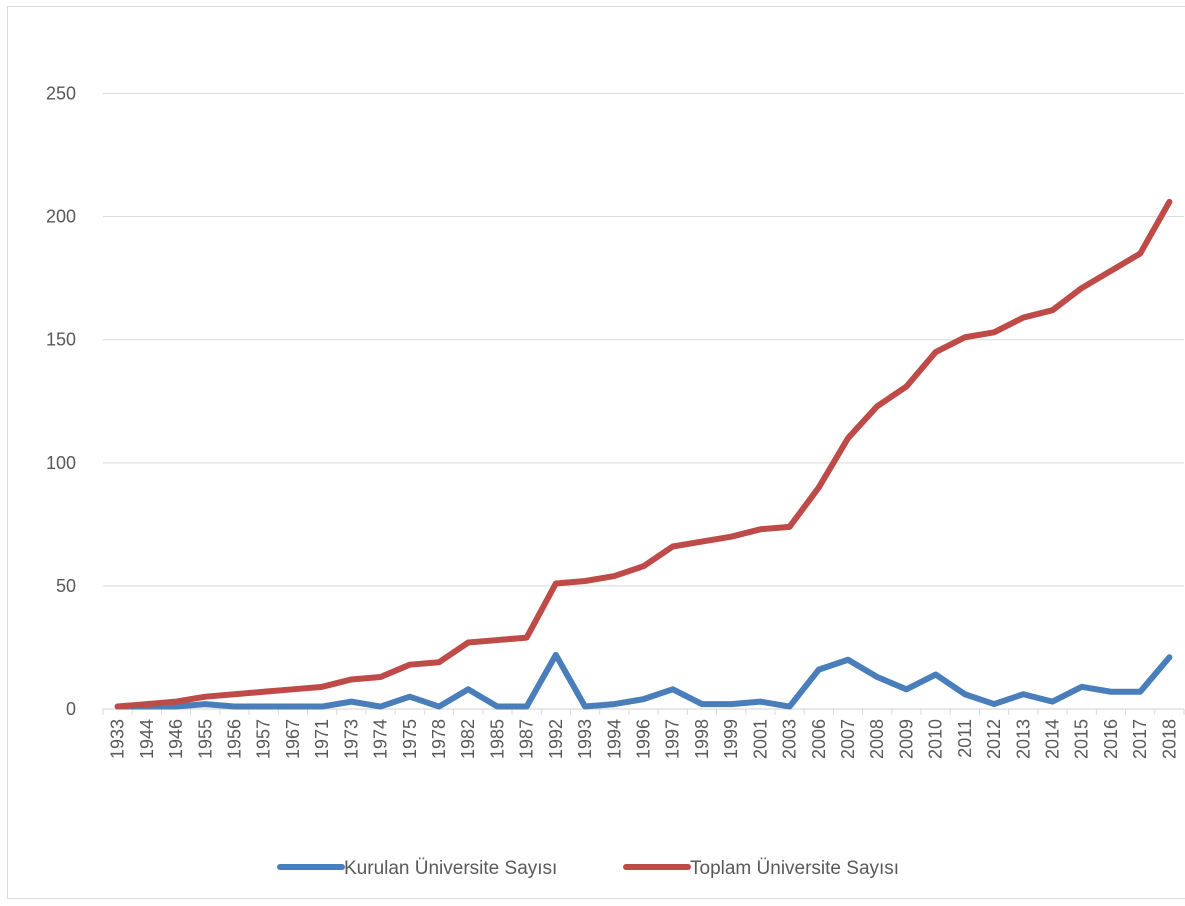 This screenshot has height=906, width=1185. I want to click on x-tick-label-2009: 2009, so click(906, 739).